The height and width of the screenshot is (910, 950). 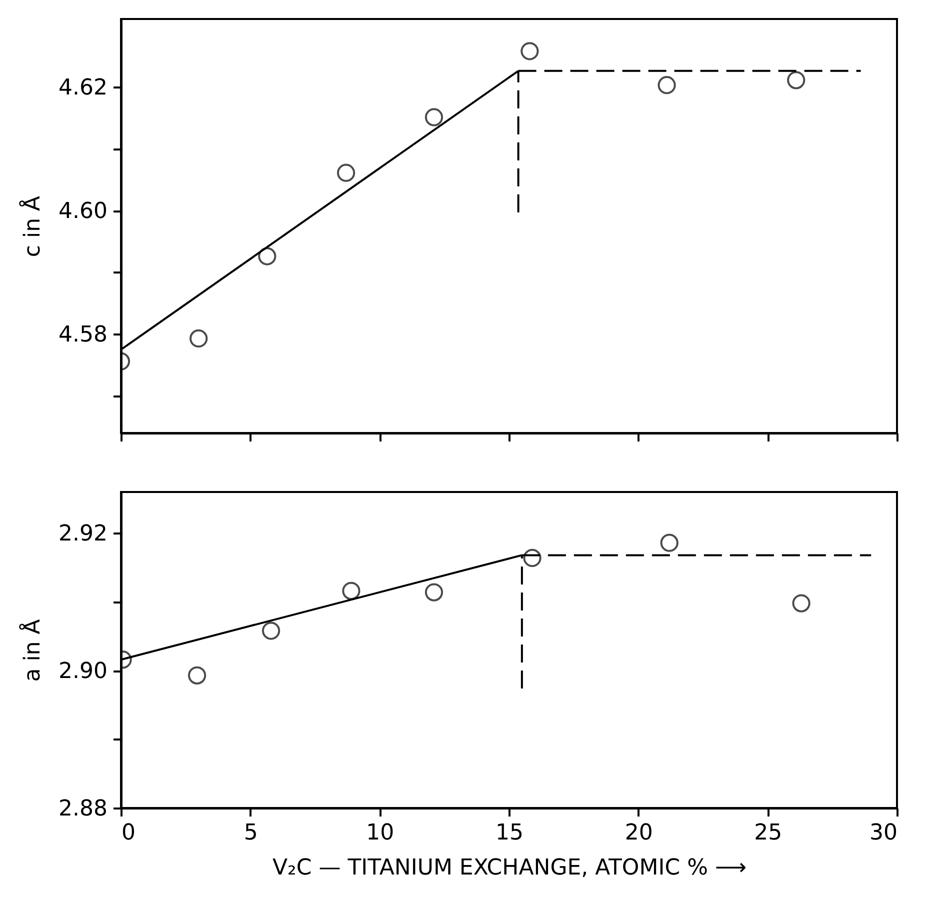 What do you see at coordinates (83, 87) in the screenshot?
I see `y-tick-label: 4.62` at bounding box center [83, 87].